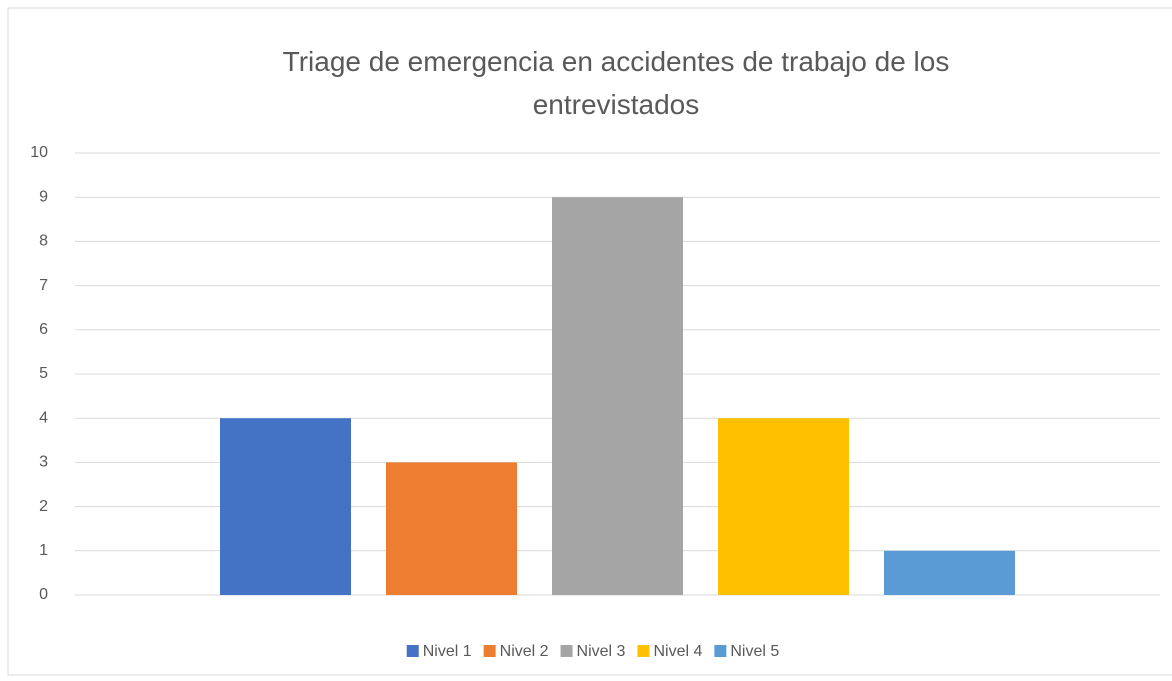  Describe the element at coordinates (447, 651) in the screenshot. I see `legend-label: Nivel 1` at that location.